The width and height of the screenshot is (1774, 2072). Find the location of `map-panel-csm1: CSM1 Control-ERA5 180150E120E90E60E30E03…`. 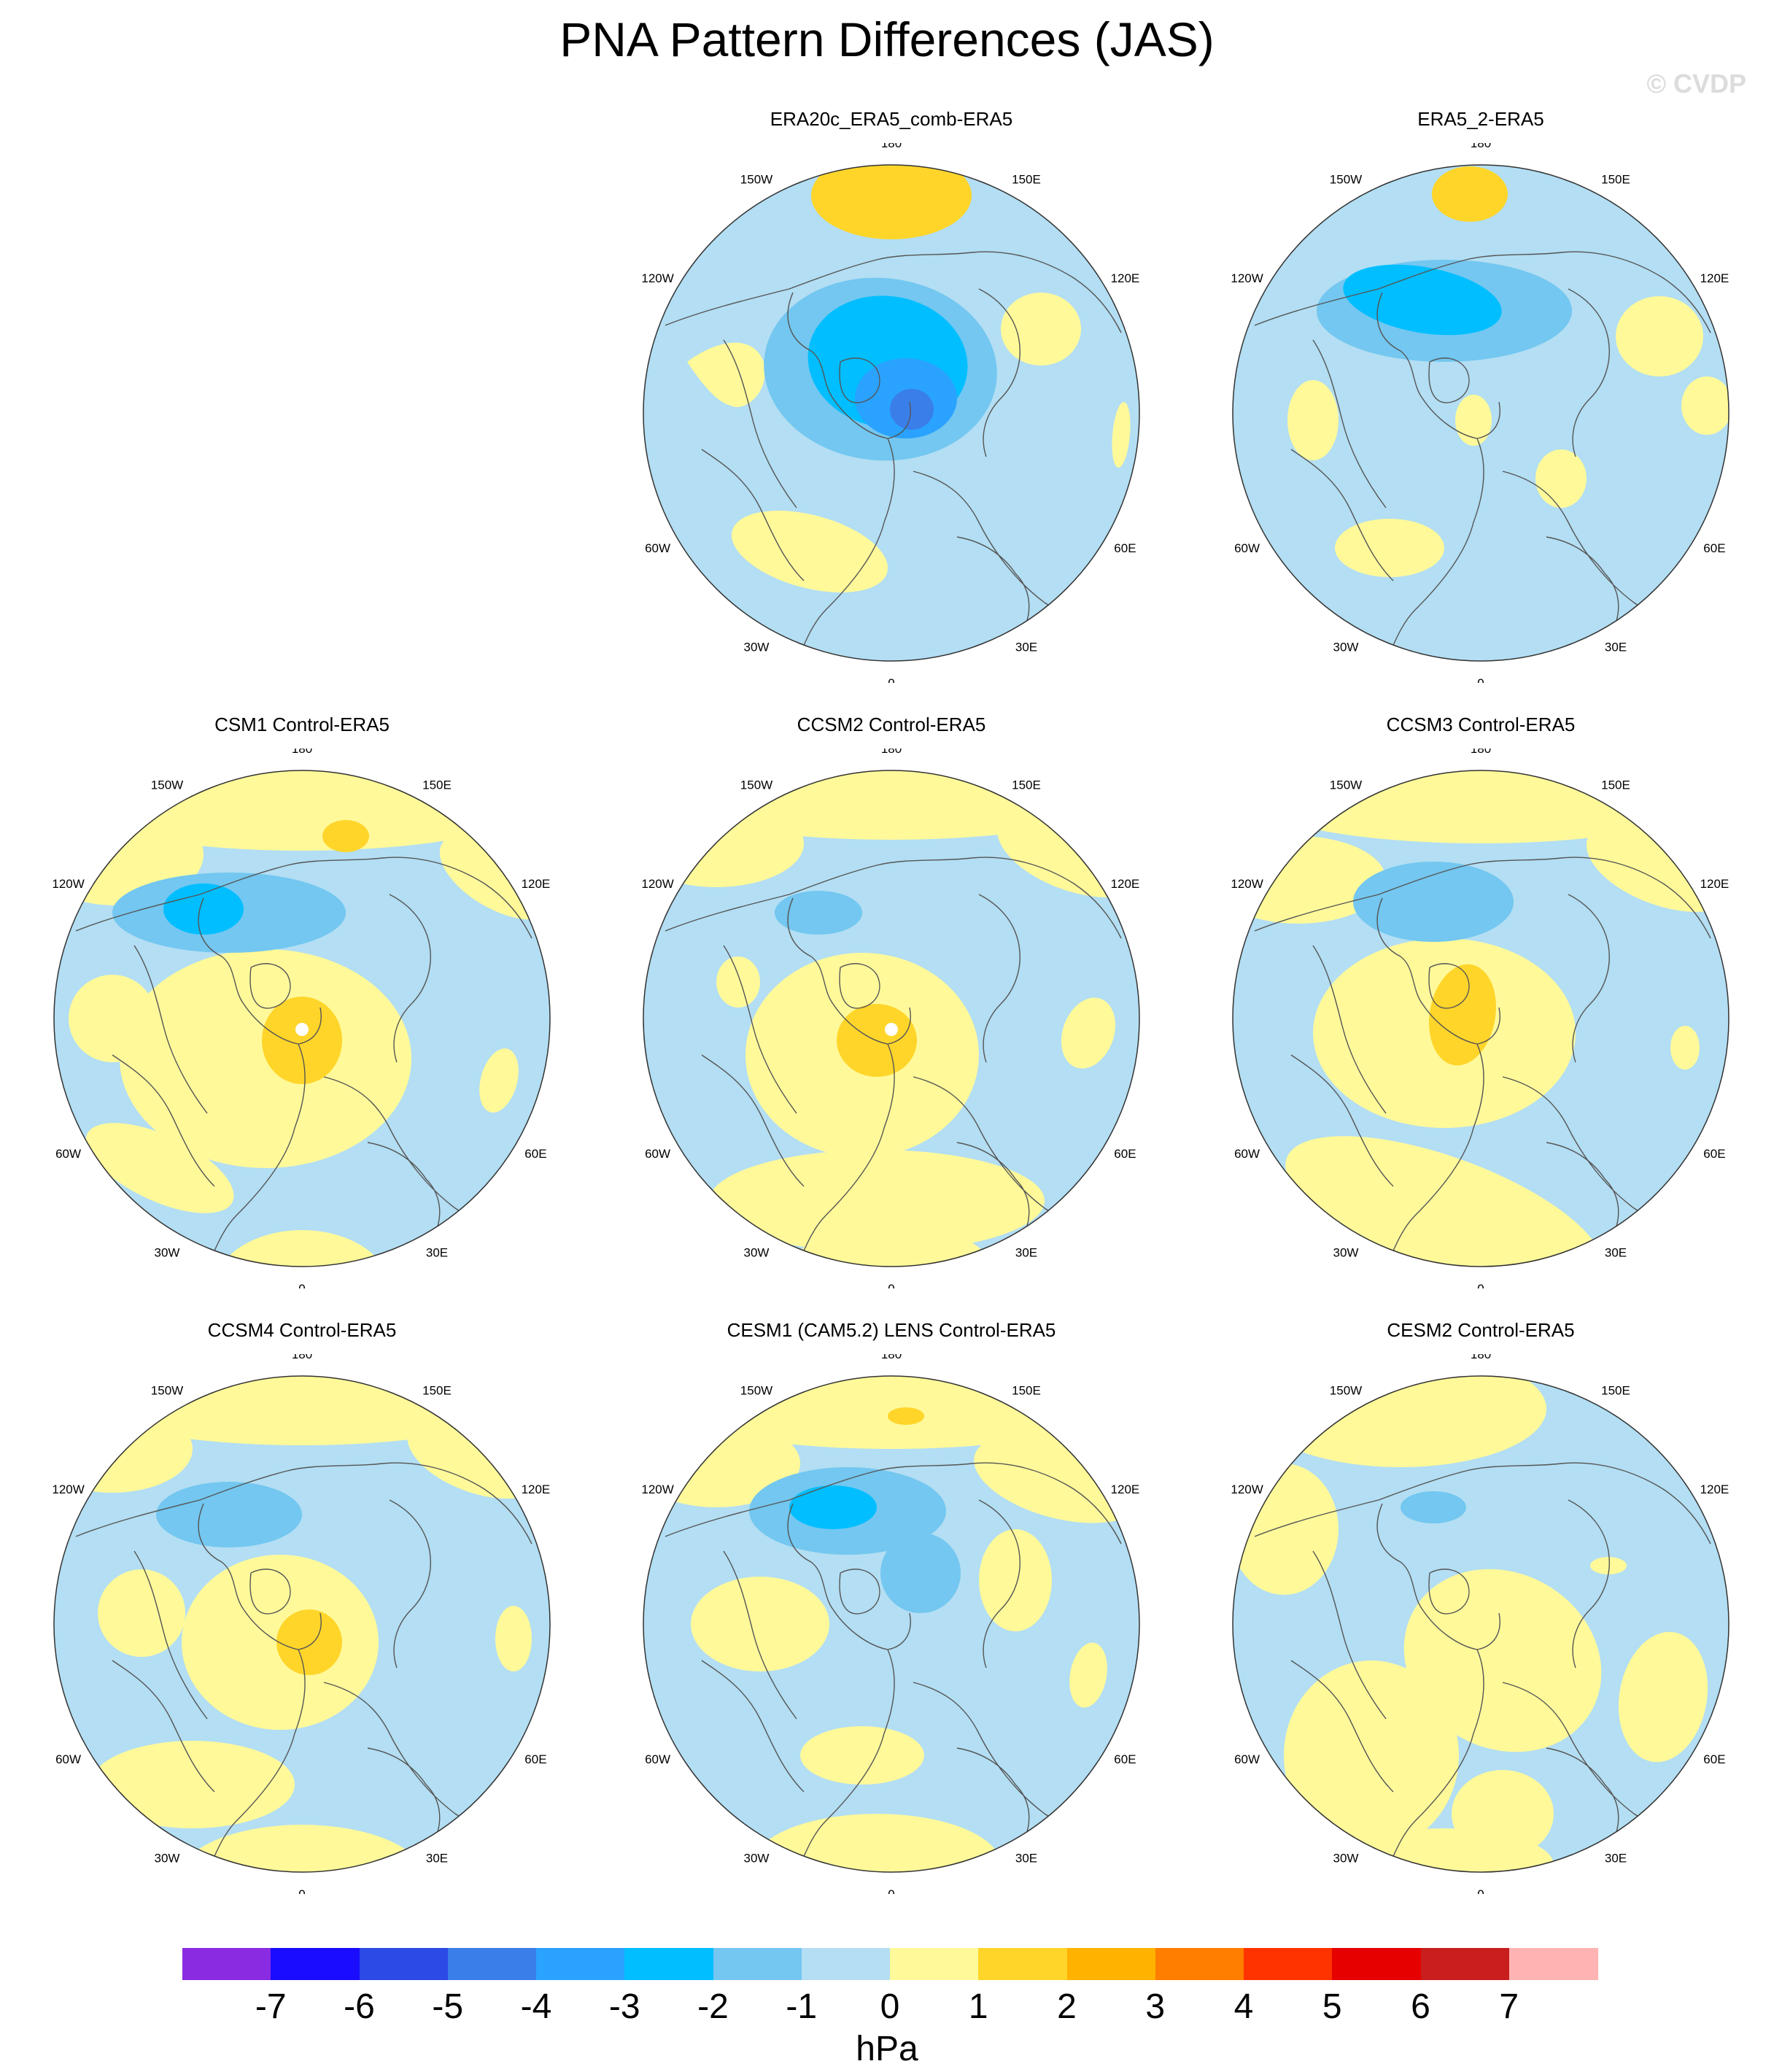

map-panel-csm1: CSM1 Control-ERA5 180150E120E90E60E30E03… is located at coordinates (302, 1000).